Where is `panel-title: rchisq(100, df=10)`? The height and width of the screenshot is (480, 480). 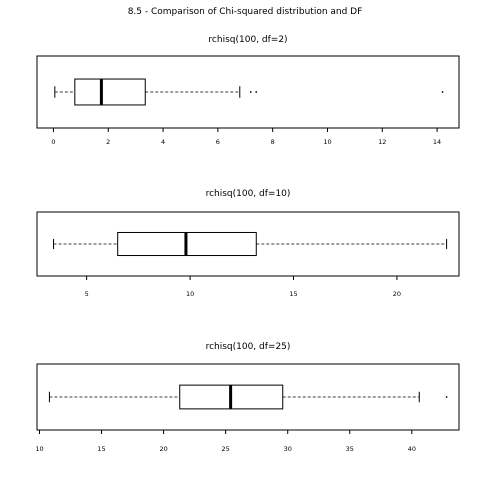
panel-title: rchisq(100, df=10) is located at coordinates (248, 194).